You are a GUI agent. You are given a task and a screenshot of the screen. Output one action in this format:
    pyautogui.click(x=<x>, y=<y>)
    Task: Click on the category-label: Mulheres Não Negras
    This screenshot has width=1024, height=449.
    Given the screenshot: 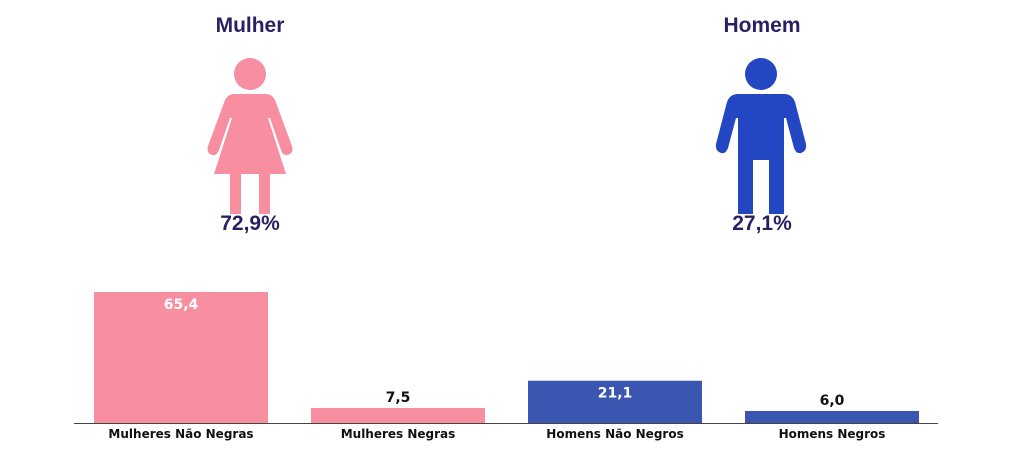 What is the action you would take?
    pyautogui.click(x=180, y=434)
    